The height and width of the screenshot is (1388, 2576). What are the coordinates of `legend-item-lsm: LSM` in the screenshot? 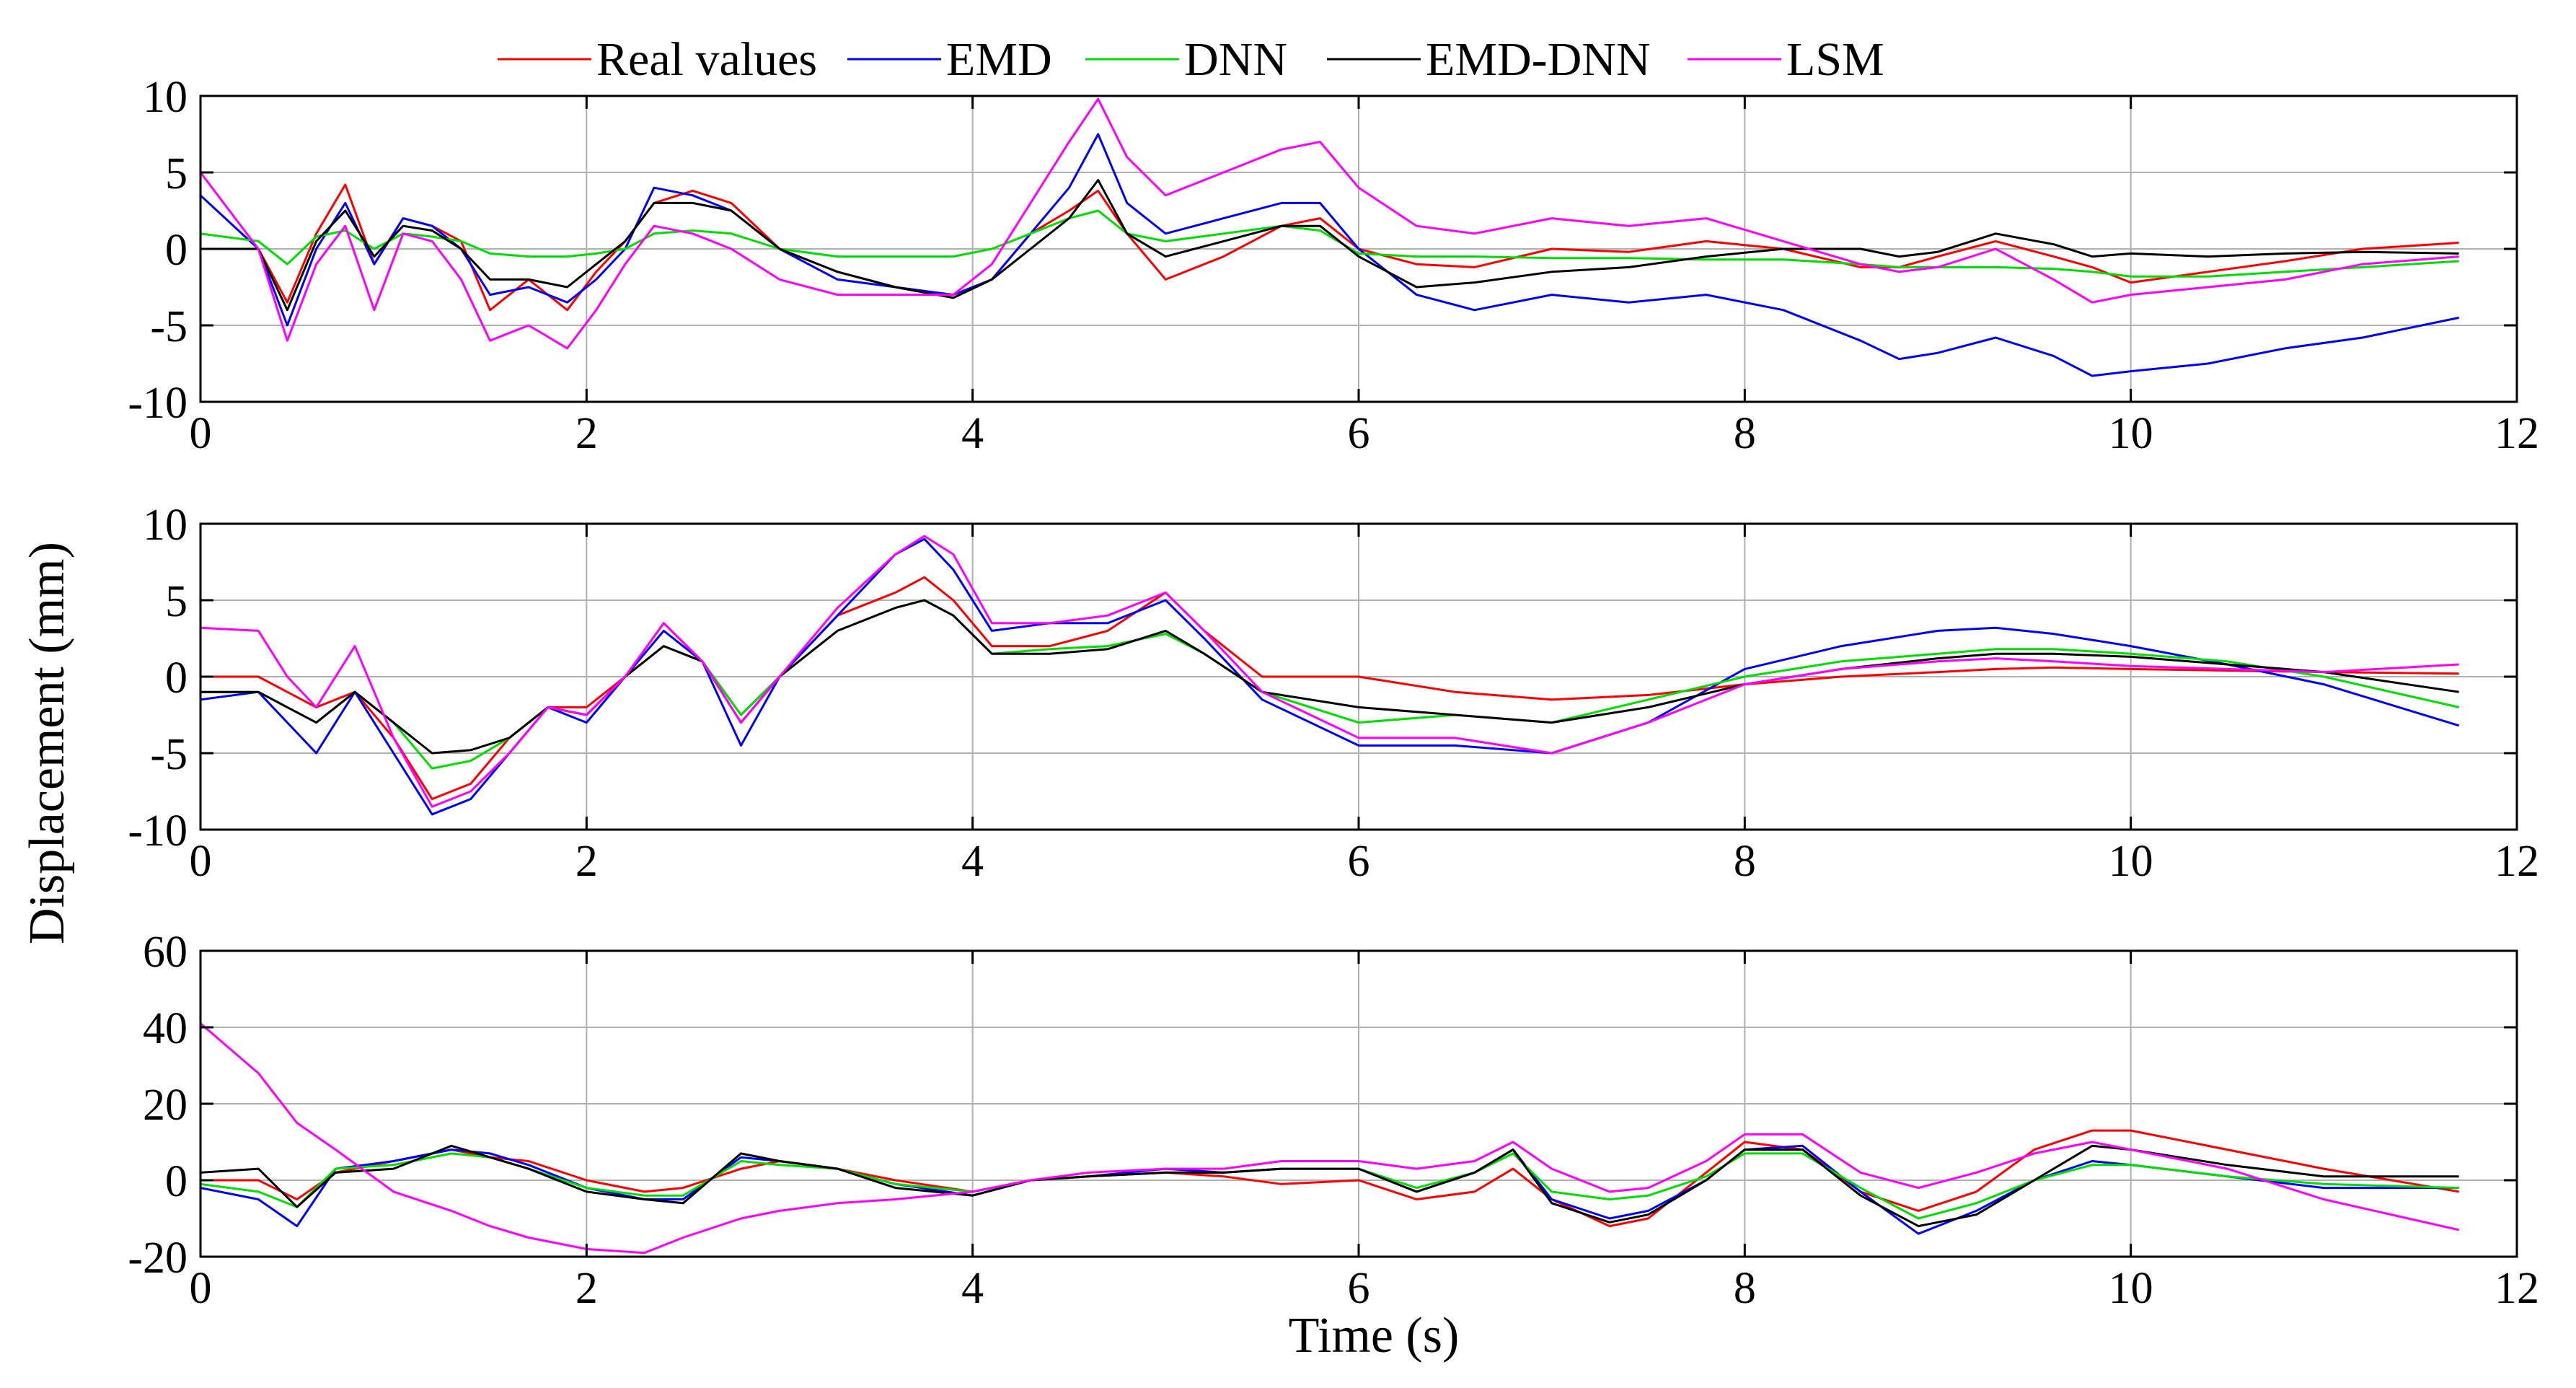 It's located at (1786, 59).